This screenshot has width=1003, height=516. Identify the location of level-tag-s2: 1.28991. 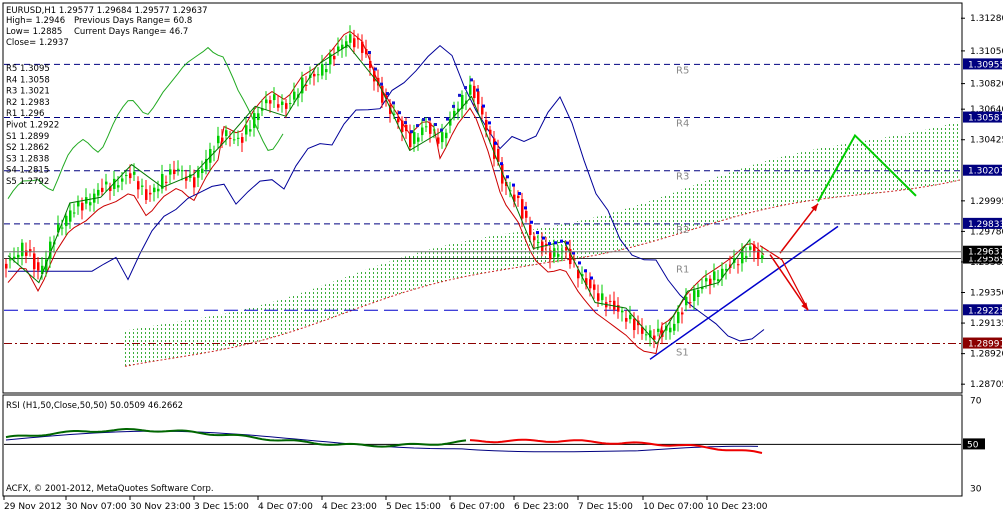
(985, 345).